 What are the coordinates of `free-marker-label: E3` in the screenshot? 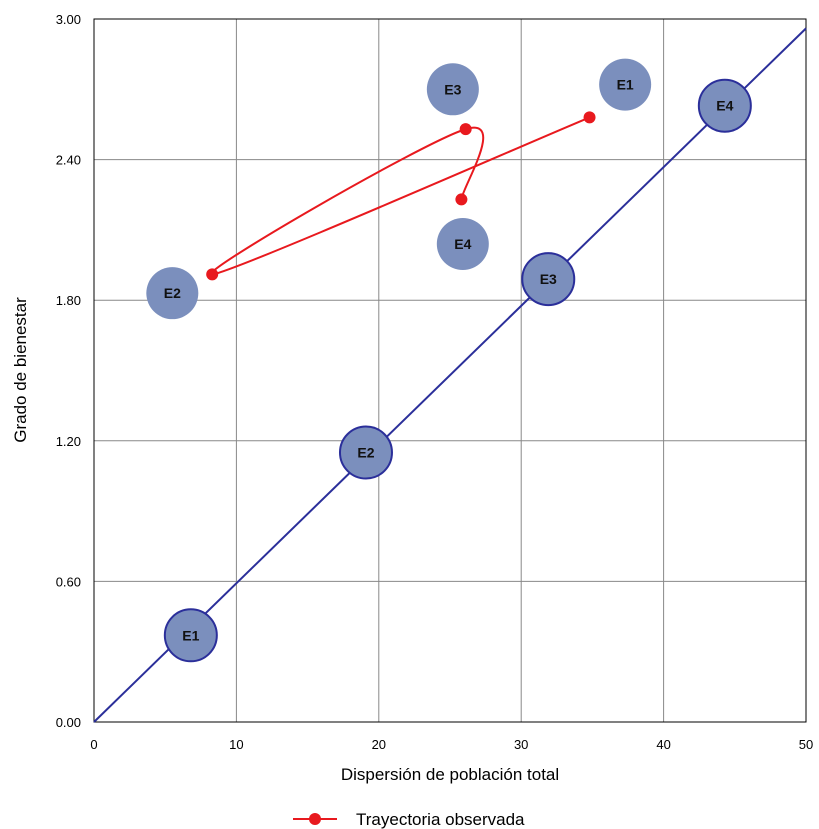 It's located at (452, 89).